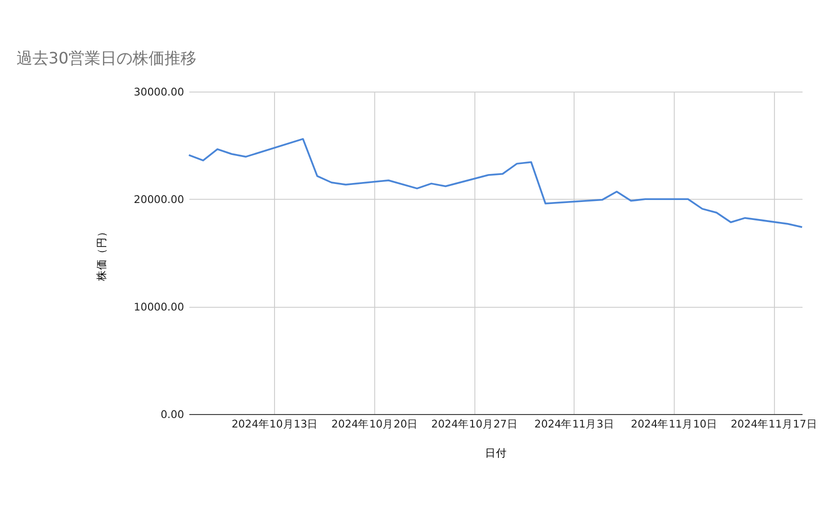 Image resolution: width=839 pixels, height=519 pixels. I want to click on y-tick-label: 30000.00, so click(159, 92).